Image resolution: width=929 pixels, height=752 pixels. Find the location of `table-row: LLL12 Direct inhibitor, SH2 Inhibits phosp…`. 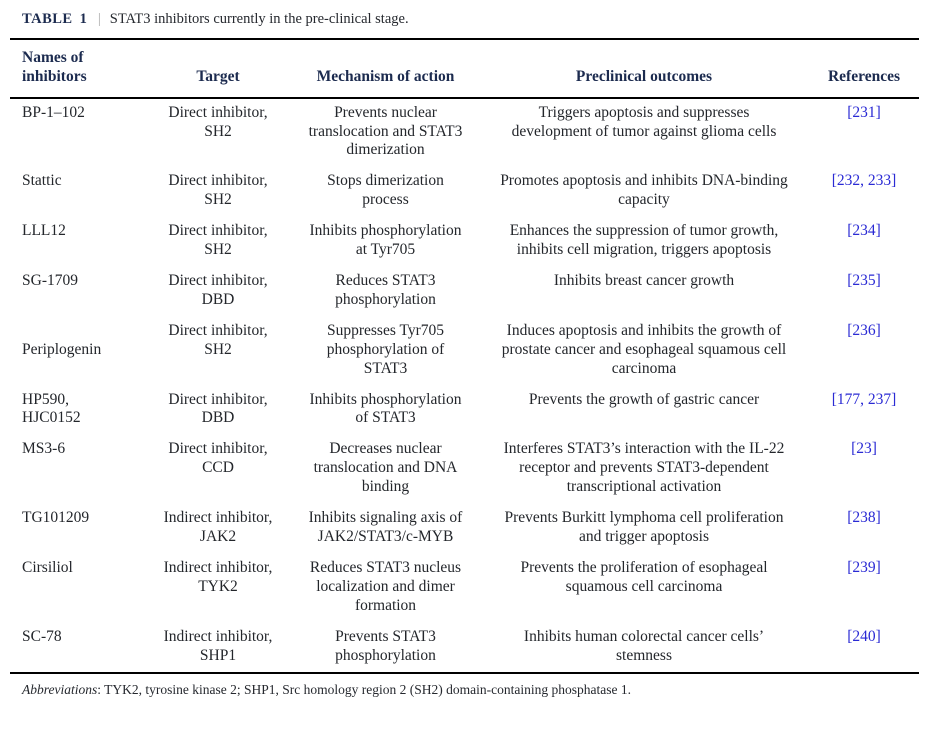

table-row: LLL12 Direct inhibitor, SH2 Inhibits phosp… is located at coordinates (464, 242).